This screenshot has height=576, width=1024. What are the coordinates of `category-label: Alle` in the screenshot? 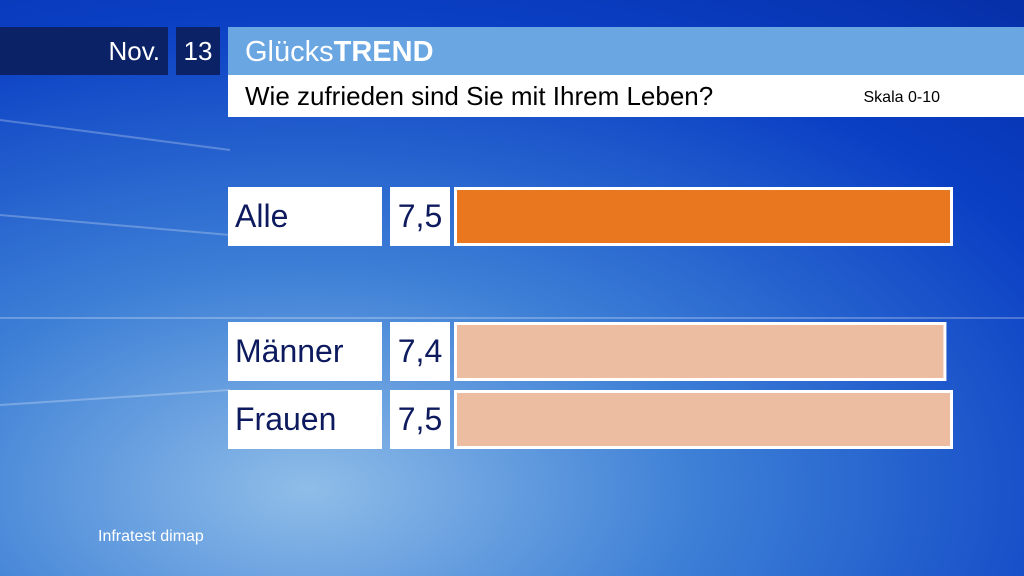 It's located at (261, 216).